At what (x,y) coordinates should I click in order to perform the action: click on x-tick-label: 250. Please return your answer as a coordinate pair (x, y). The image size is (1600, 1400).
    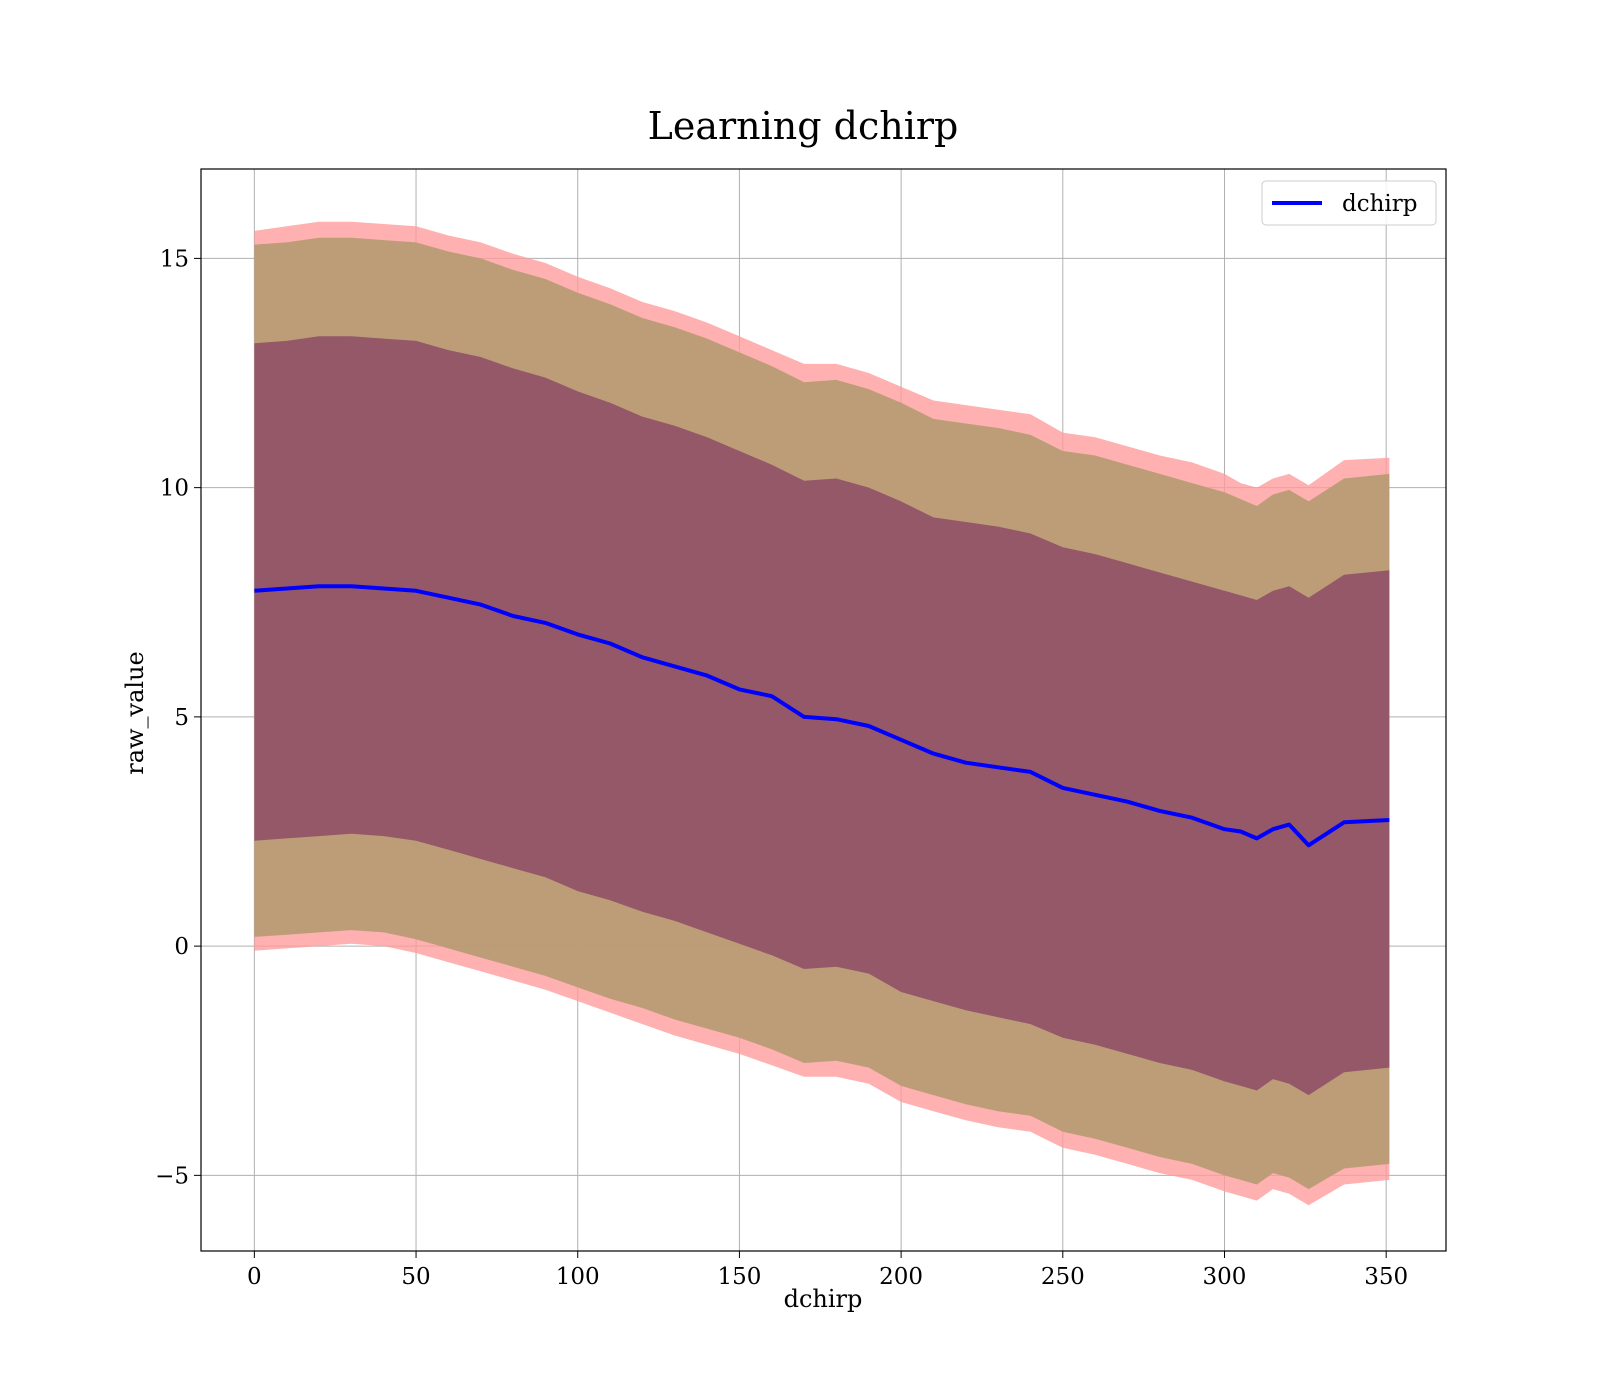
    Looking at the image, I should click on (1063, 1277).